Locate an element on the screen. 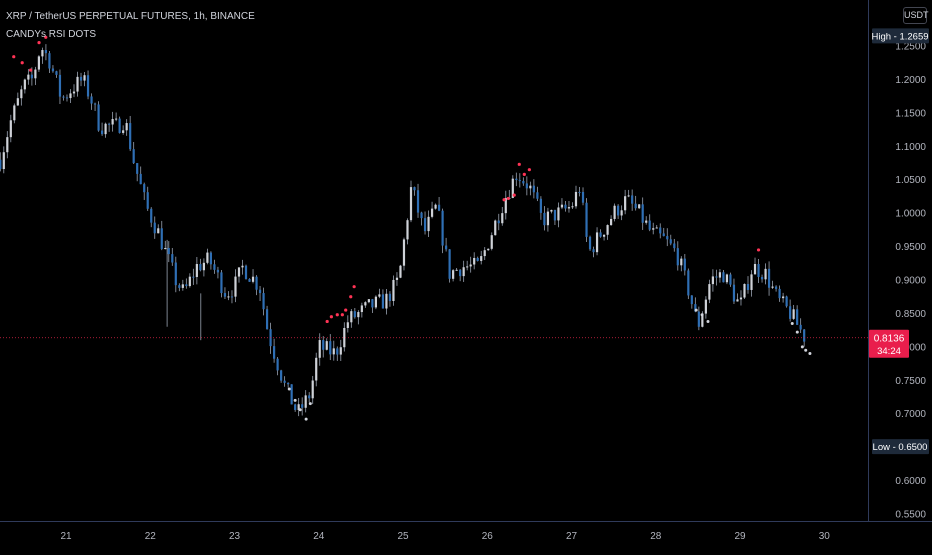 The width and height of the screenshot is (932, 555). indicator-name: CANDYs RSI DOTS is located at coordinates (51, 34).